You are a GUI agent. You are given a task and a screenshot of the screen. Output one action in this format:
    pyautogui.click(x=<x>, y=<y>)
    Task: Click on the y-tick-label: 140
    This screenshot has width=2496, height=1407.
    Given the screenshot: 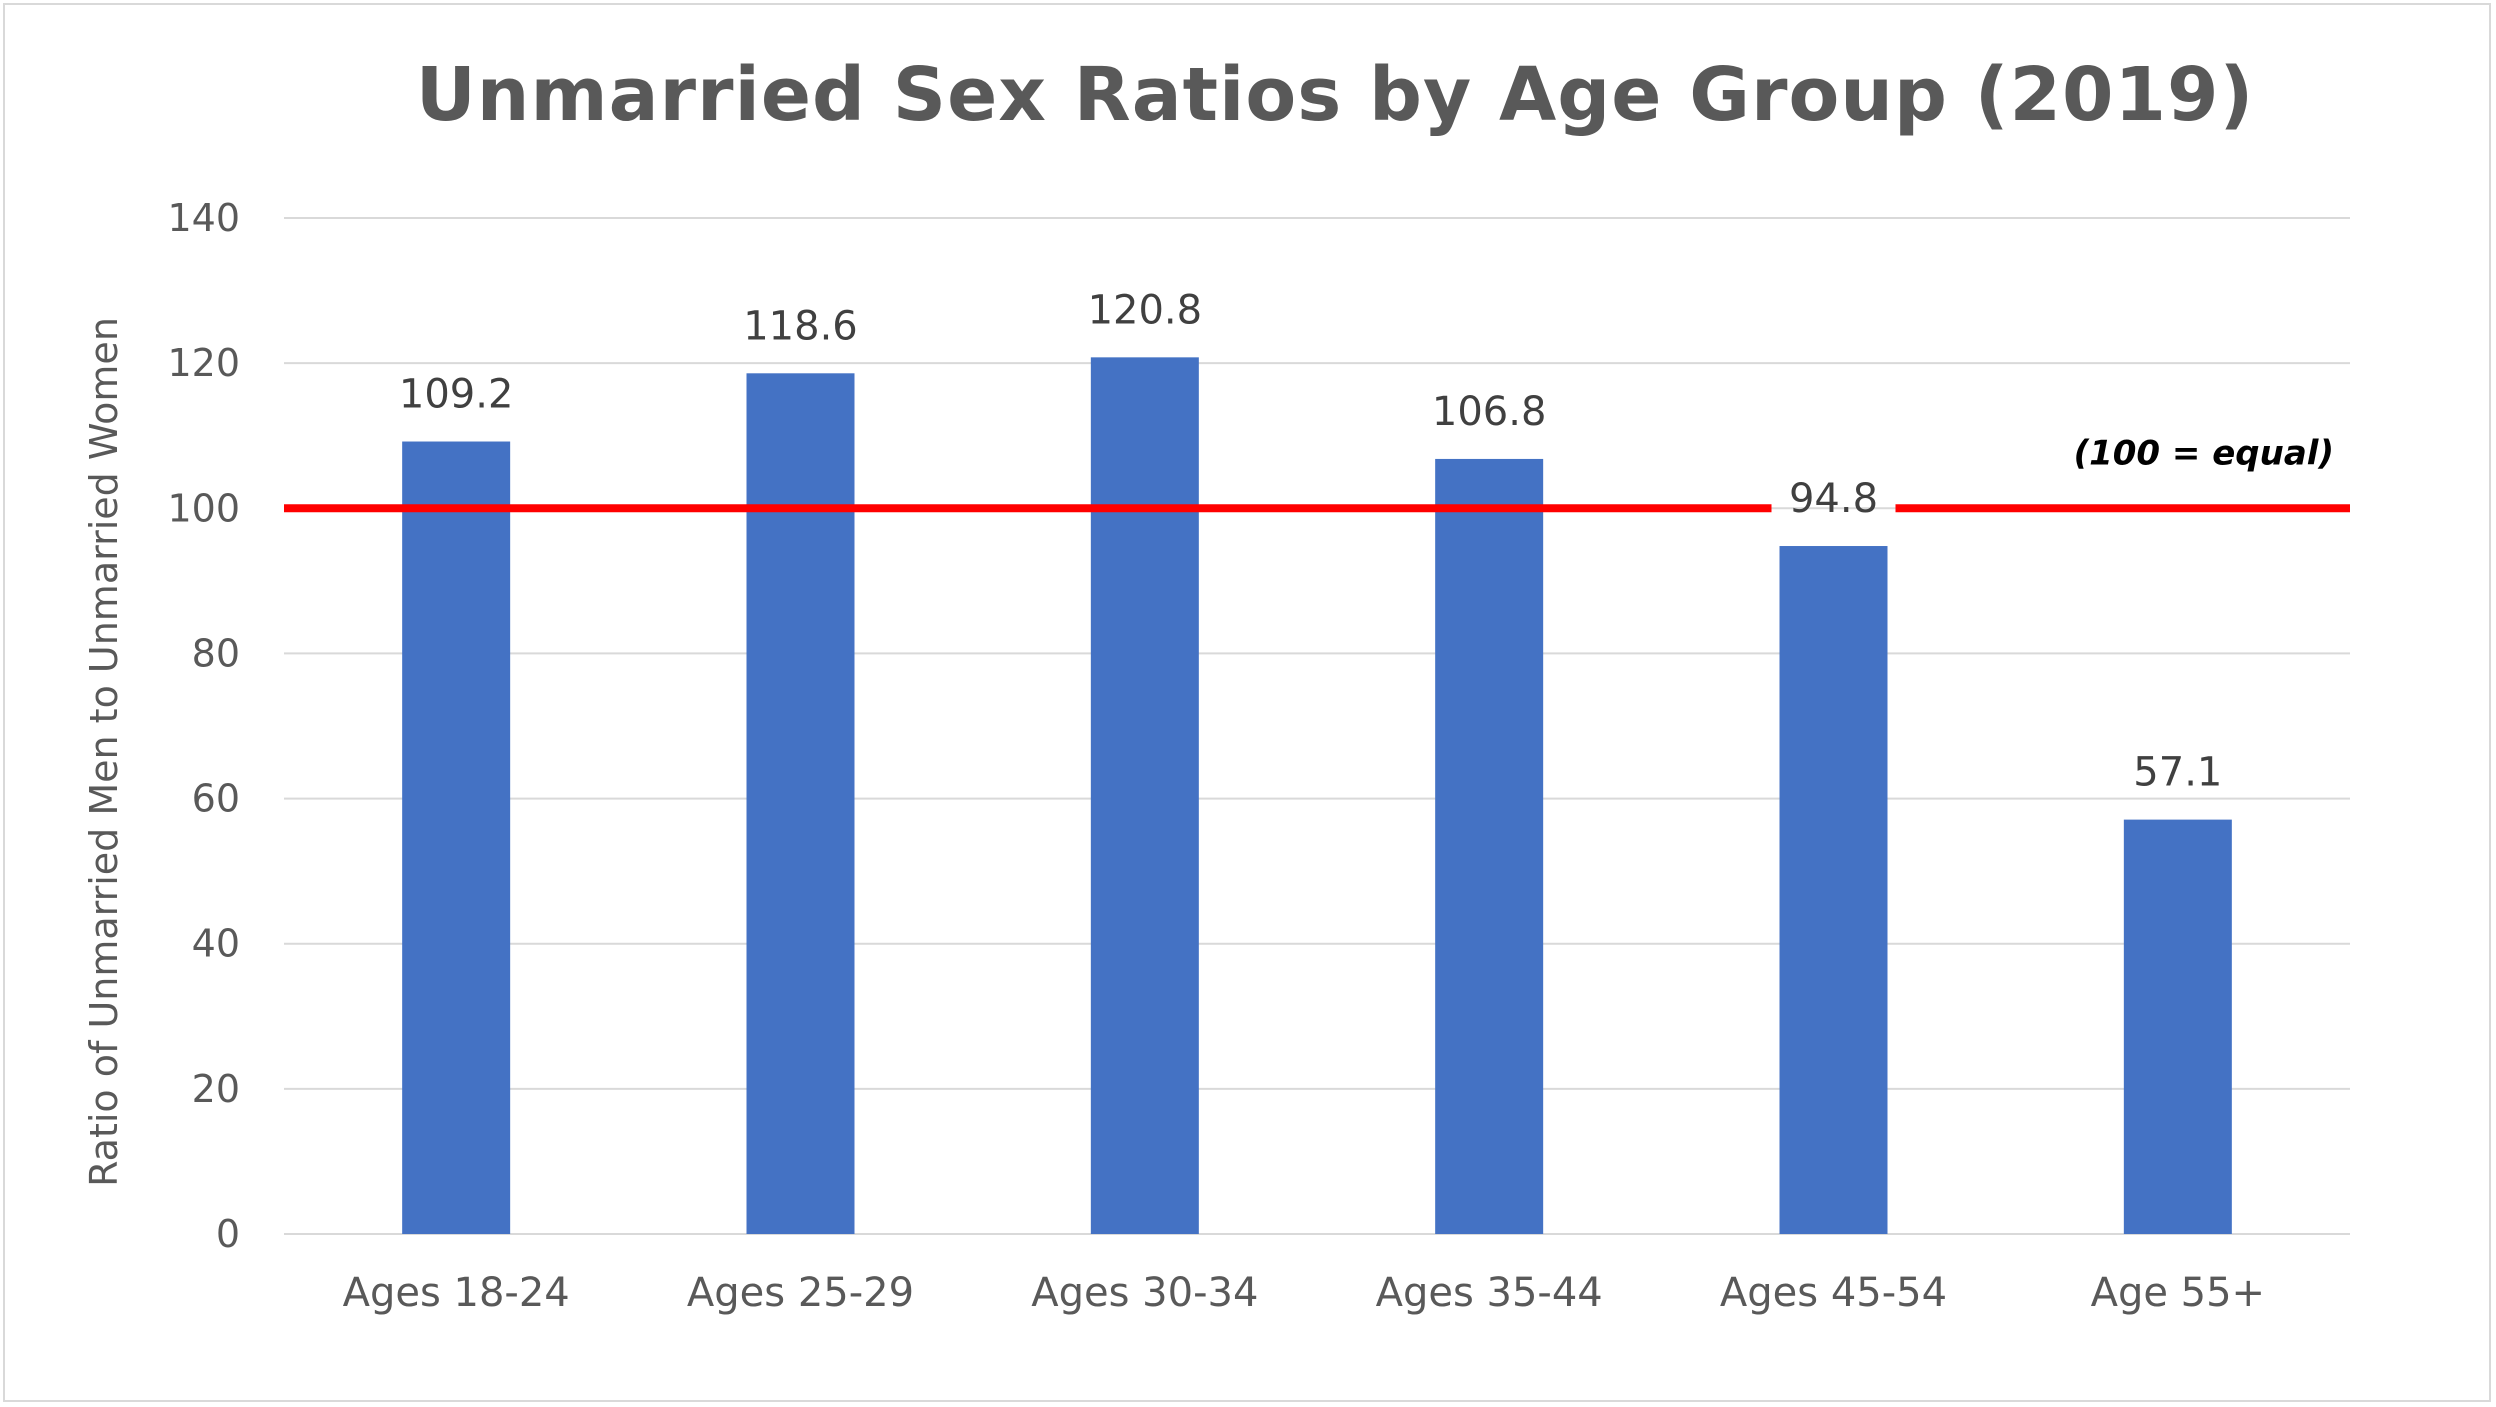 What is the action you would take?
    pyautogui.click(x=203, y=218)
    